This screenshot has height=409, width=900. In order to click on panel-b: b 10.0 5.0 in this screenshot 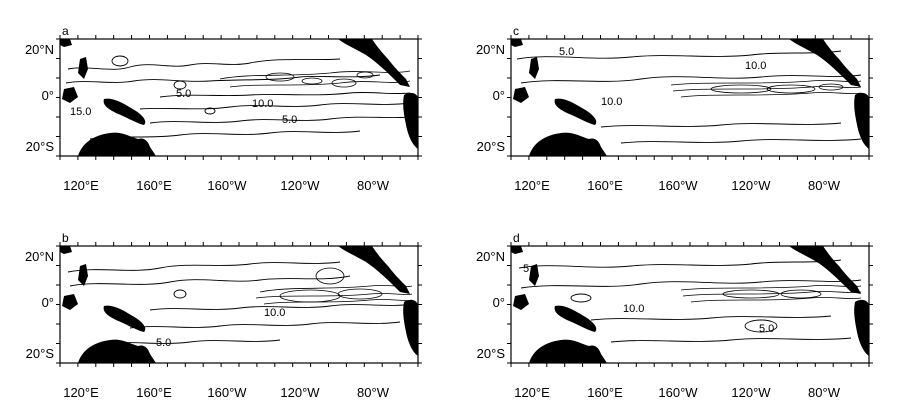, I will do `click(239, 297)`.